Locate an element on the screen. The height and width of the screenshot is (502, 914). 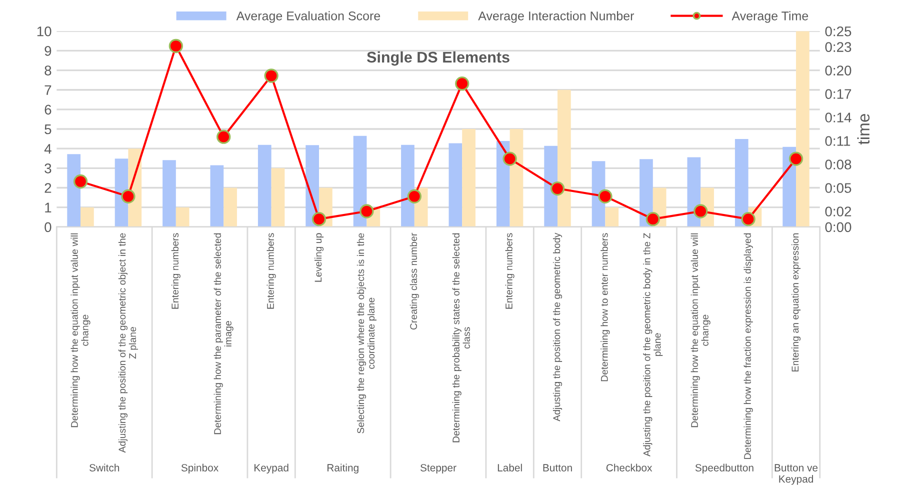
y2-axis-title: time is located at coordinates (863, 129).